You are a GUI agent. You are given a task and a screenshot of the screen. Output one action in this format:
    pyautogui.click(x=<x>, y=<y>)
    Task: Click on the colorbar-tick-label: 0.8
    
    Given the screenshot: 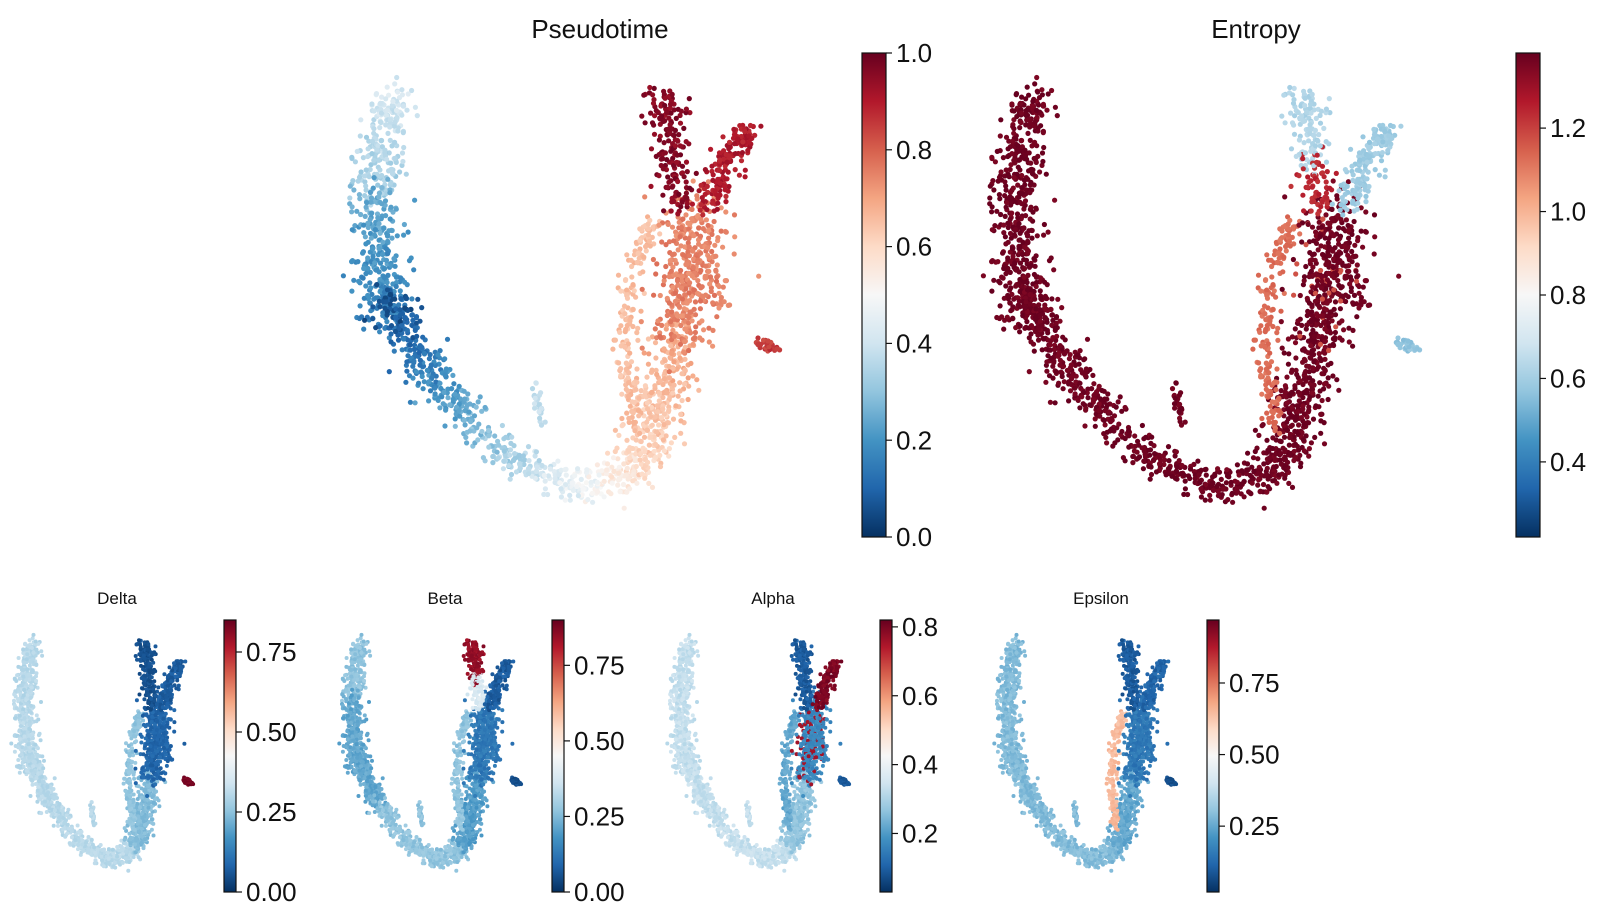 What is the action you would take?
    pyautogui.click(x=914, y=150)
    